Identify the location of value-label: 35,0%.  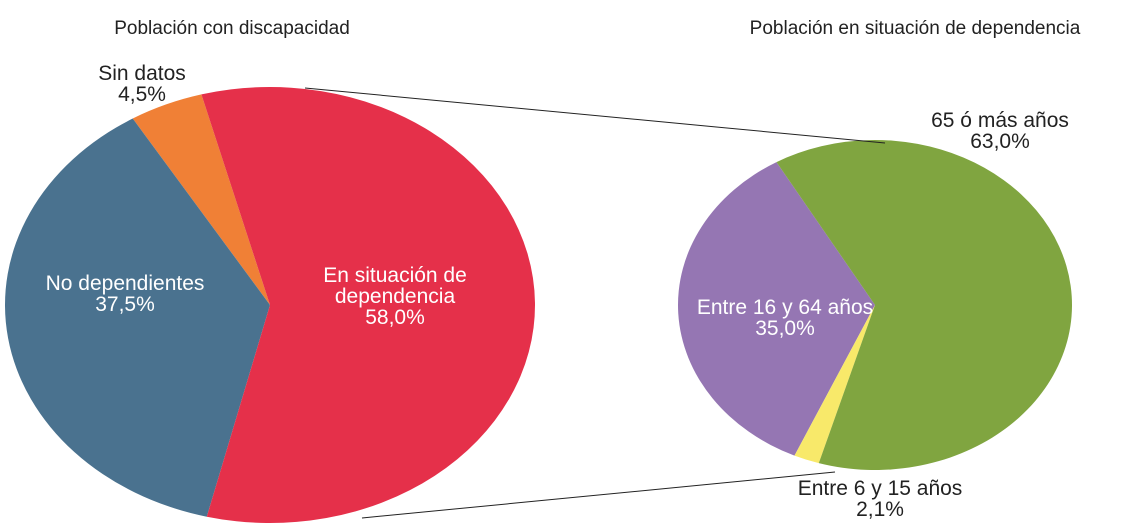
(785, 328).